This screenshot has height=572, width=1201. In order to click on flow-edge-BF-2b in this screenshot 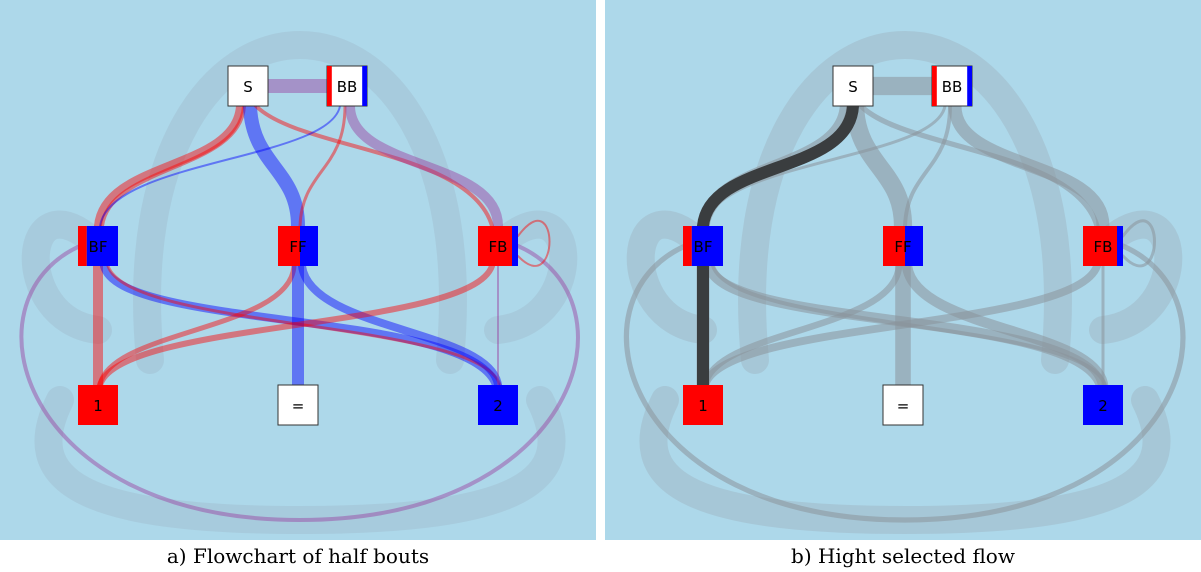, I will do `click(304, 325)`.